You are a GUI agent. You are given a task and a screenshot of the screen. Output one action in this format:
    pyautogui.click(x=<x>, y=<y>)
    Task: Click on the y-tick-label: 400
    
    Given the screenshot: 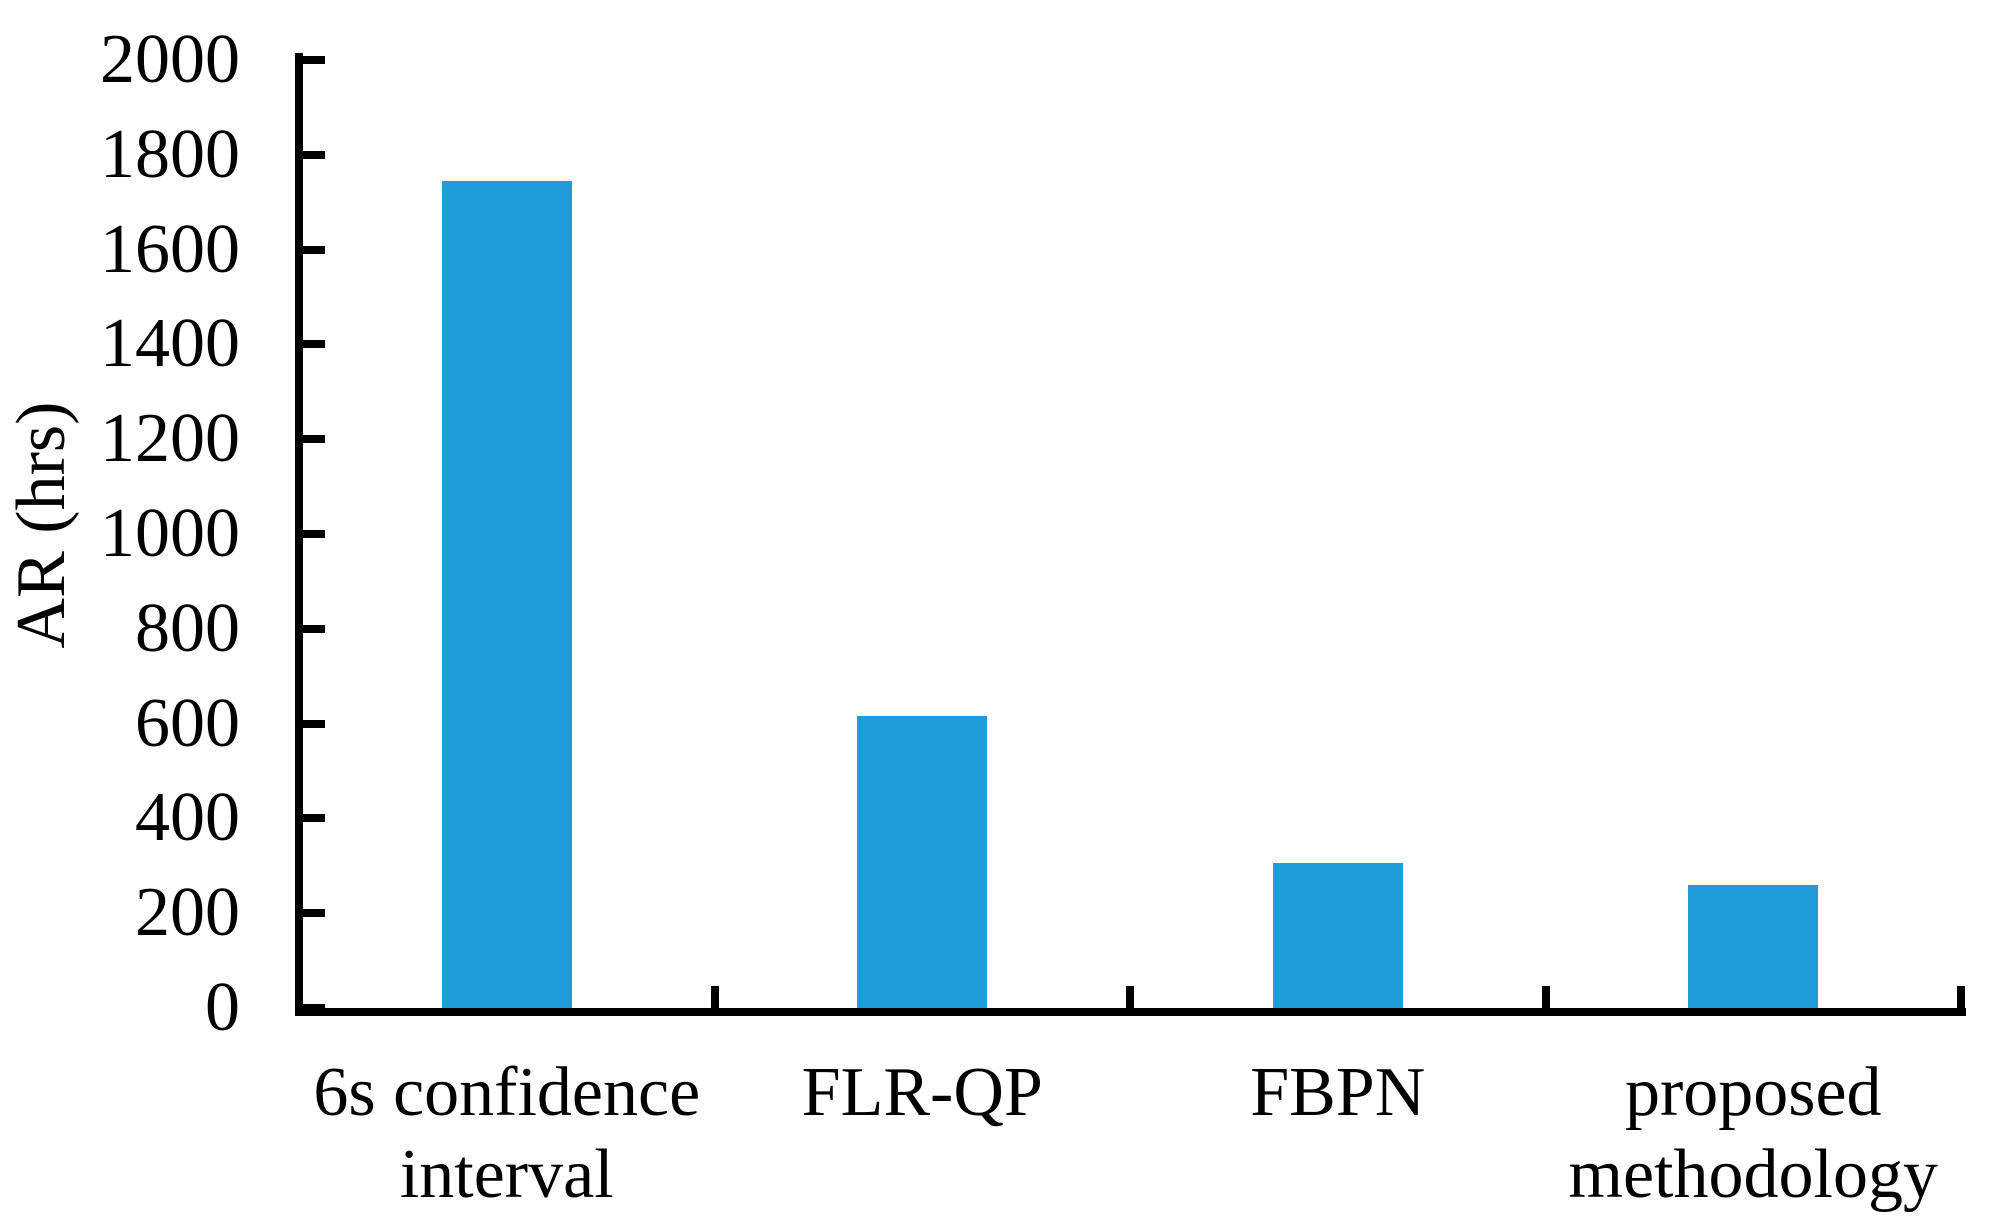 What is the action you would take?
    pyautogui.click(x=187, y=818)
    